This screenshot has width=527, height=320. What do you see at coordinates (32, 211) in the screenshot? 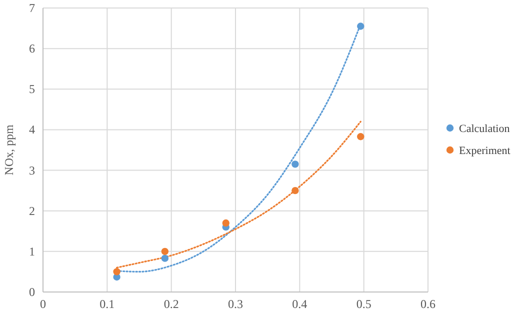
I see `y-tick-label: 2` at bounding box center [32, 211].